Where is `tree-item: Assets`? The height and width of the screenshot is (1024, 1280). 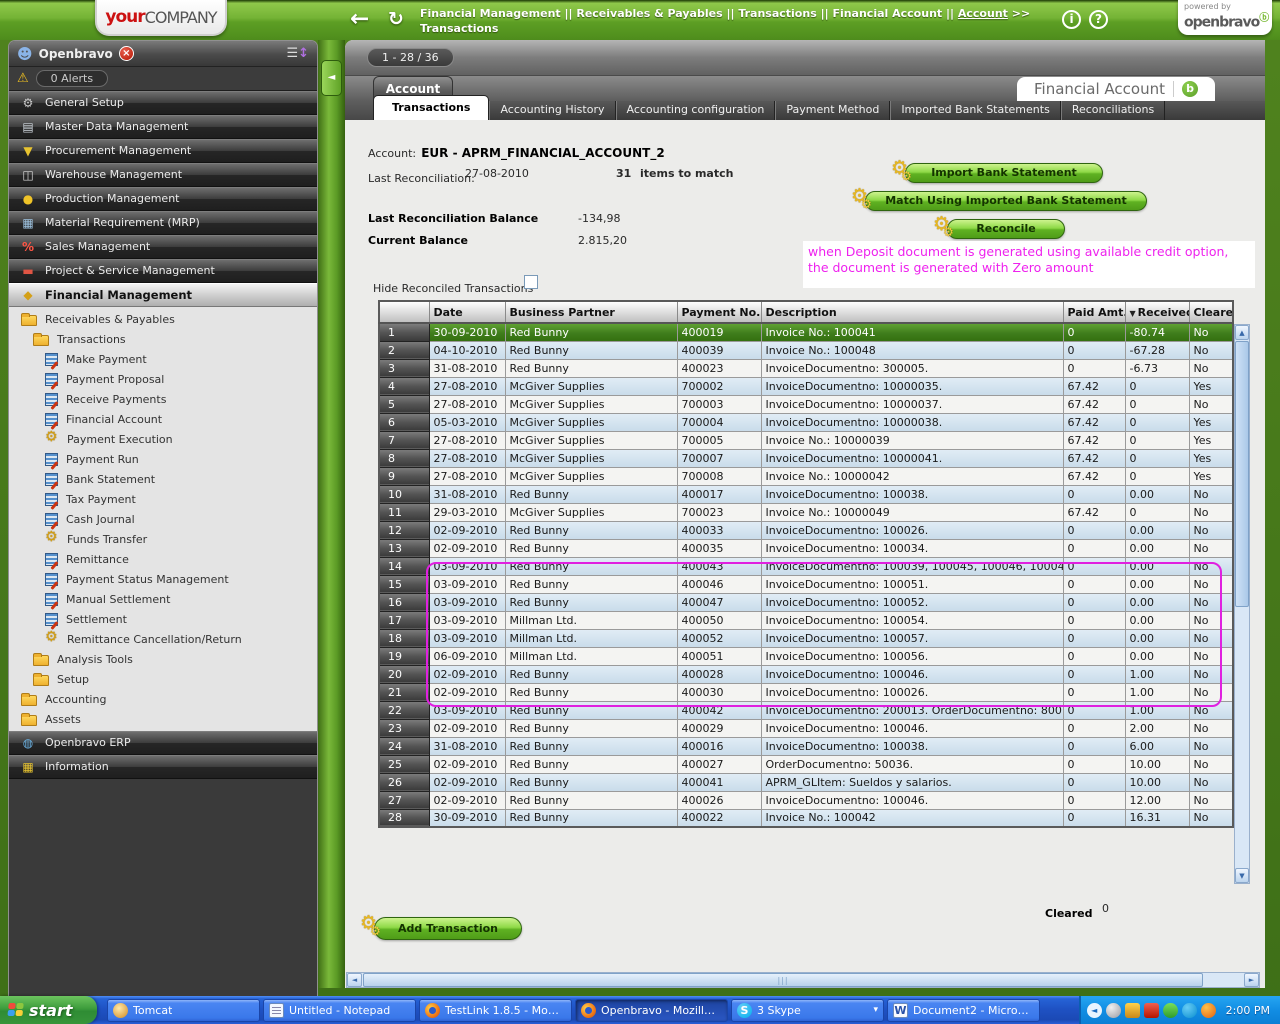 tree-item: Assets is located at coordinates (163, 719).